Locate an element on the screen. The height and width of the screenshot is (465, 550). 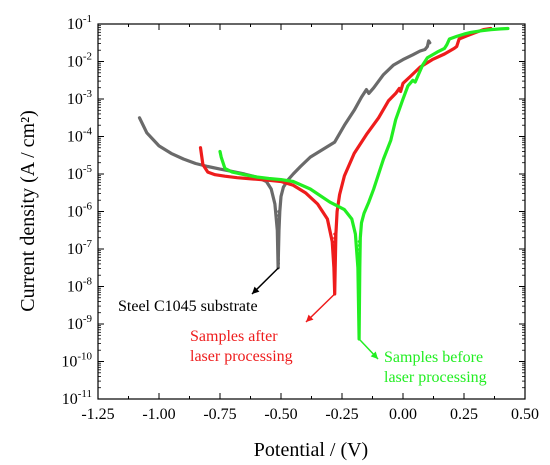
x-tick-label: 0.00 is located at coordinates (403, 414).